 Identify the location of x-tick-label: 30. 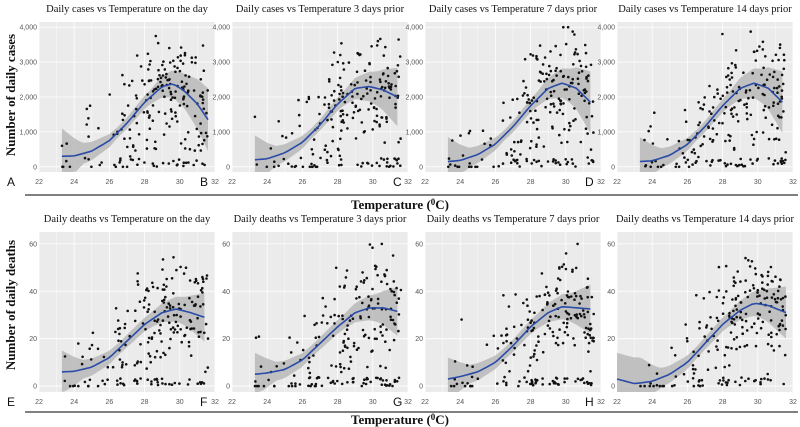
(373, 182).